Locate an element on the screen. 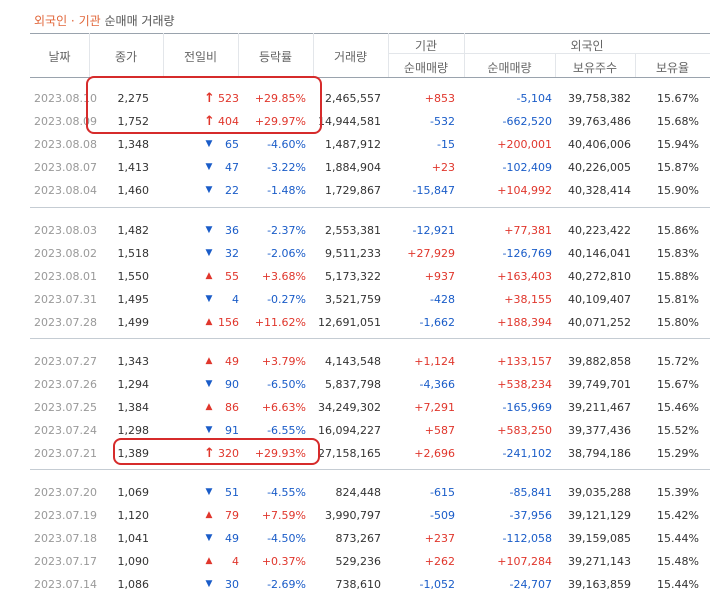 The image size is (710, 600). foreigner-net-cell: +583,250 is located at coordinates (524, 430).